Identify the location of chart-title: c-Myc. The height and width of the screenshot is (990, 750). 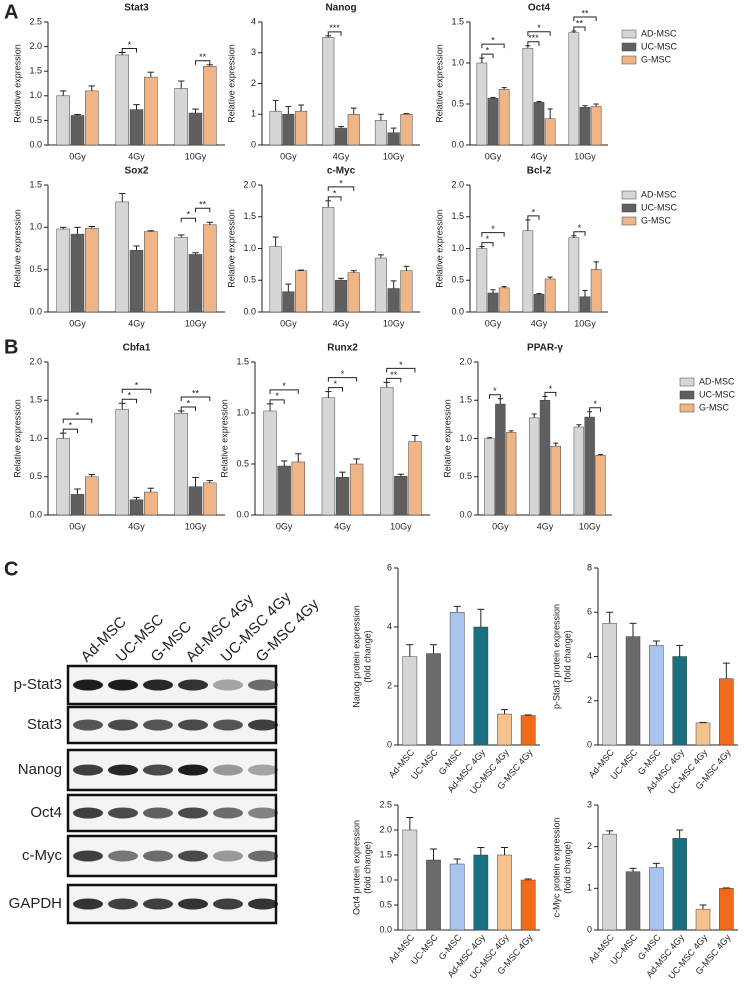
(341, 171).